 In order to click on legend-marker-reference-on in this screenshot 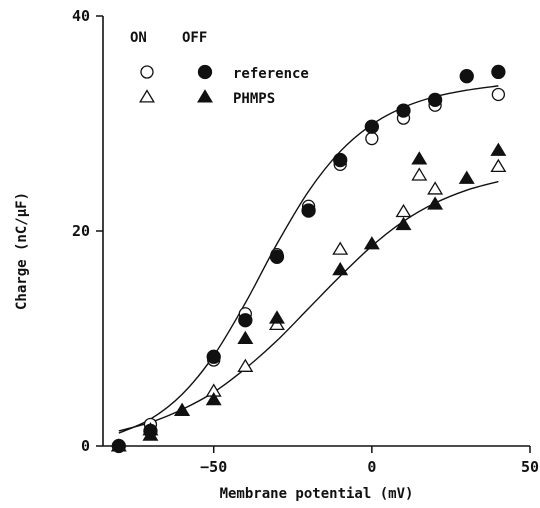, I will do `click(147, 72)`.